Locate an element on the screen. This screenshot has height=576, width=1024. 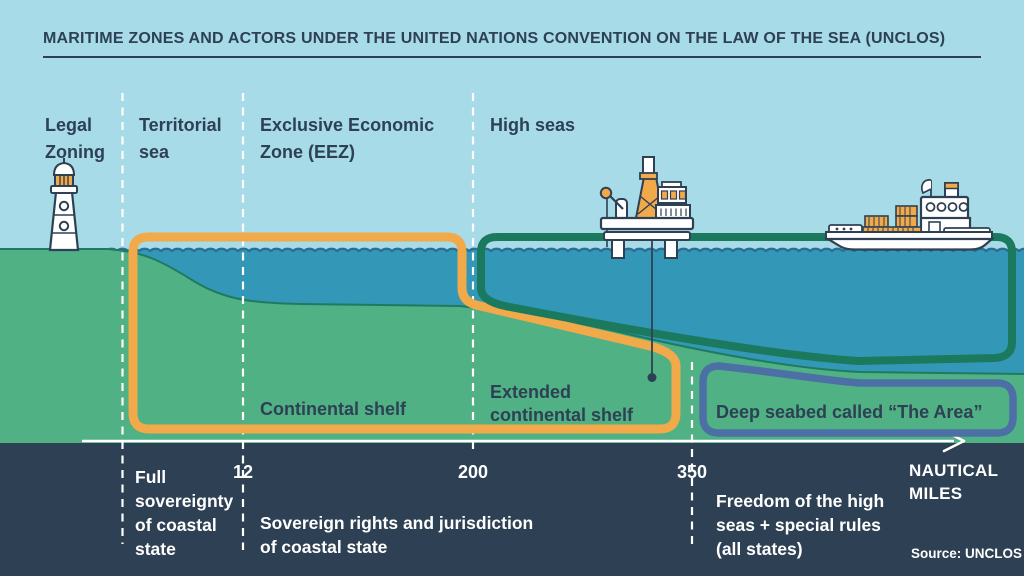
axis-tick-200: 200 is located at coordinates (473, 472).